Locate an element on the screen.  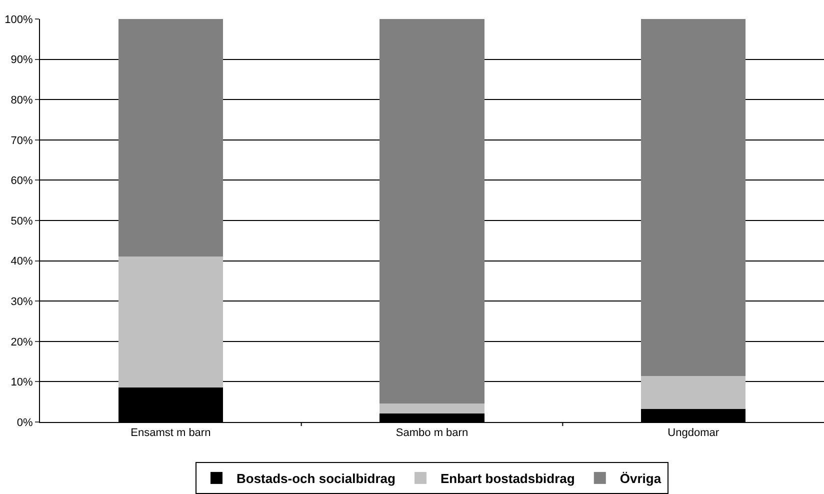
legend-label: Övriga is located at coordinates (641, 478).